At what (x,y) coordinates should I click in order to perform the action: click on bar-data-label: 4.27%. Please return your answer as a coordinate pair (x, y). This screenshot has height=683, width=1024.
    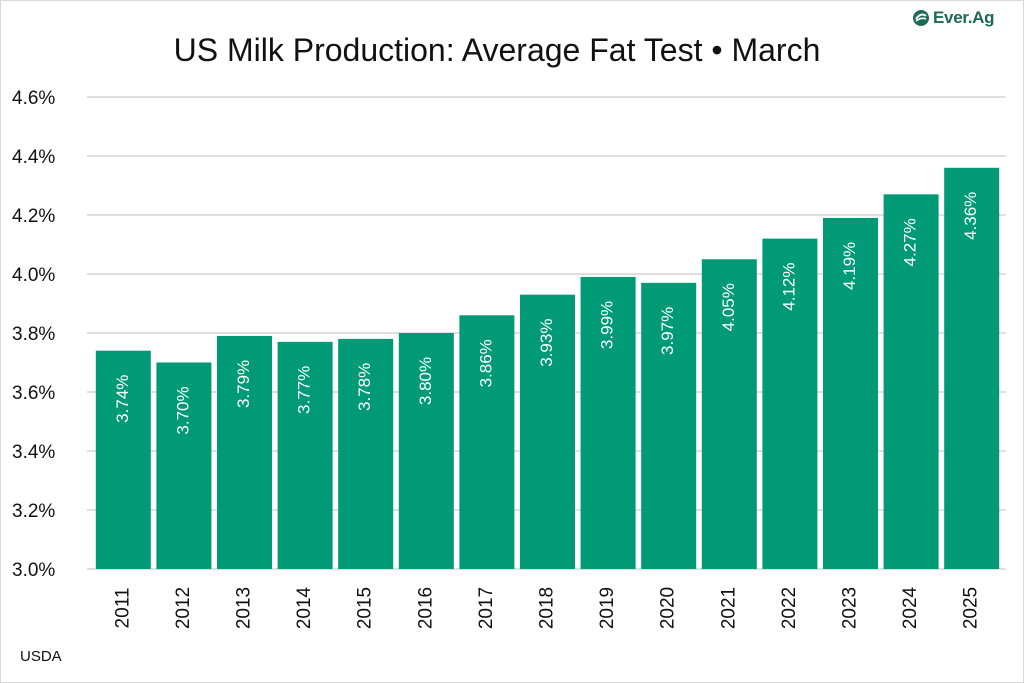
    Looking at the image, I should click on (910, 242).